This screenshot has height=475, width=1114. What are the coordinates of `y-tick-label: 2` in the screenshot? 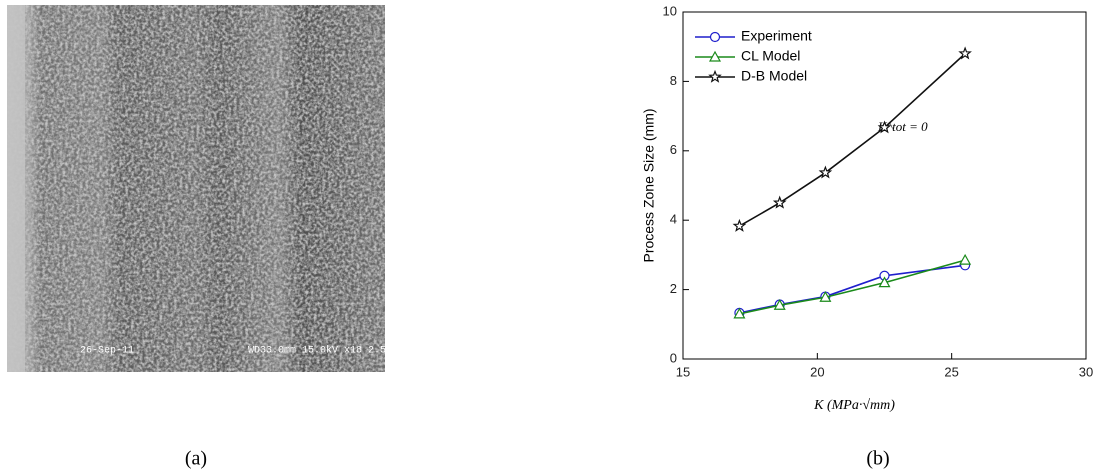 It's located at (673, 288).